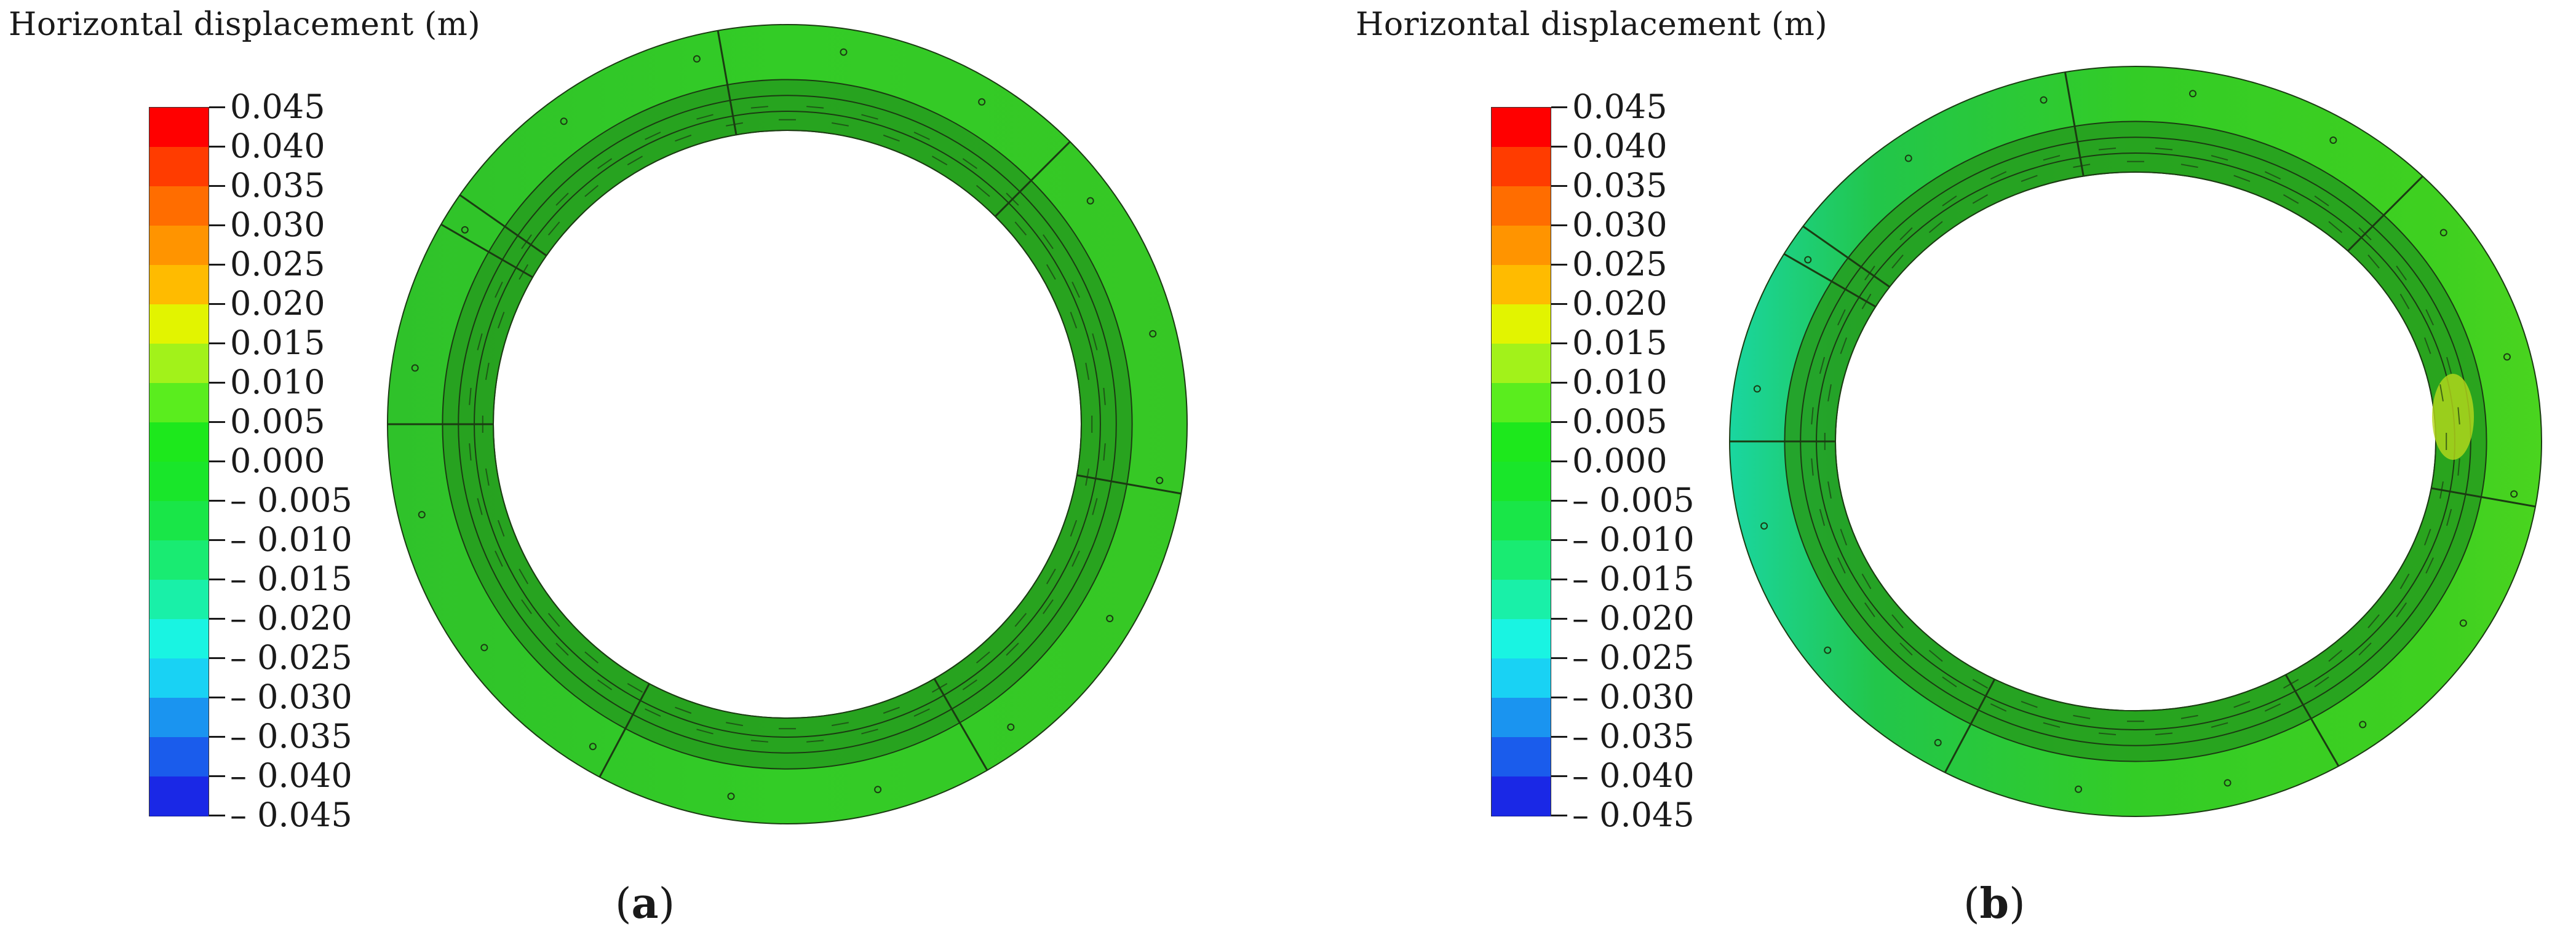 The image size is (2576, 948). Describe the element at coordinates (1633, 539) in the screenshot. I see `scale-tick-label: – 0.010` at that location.